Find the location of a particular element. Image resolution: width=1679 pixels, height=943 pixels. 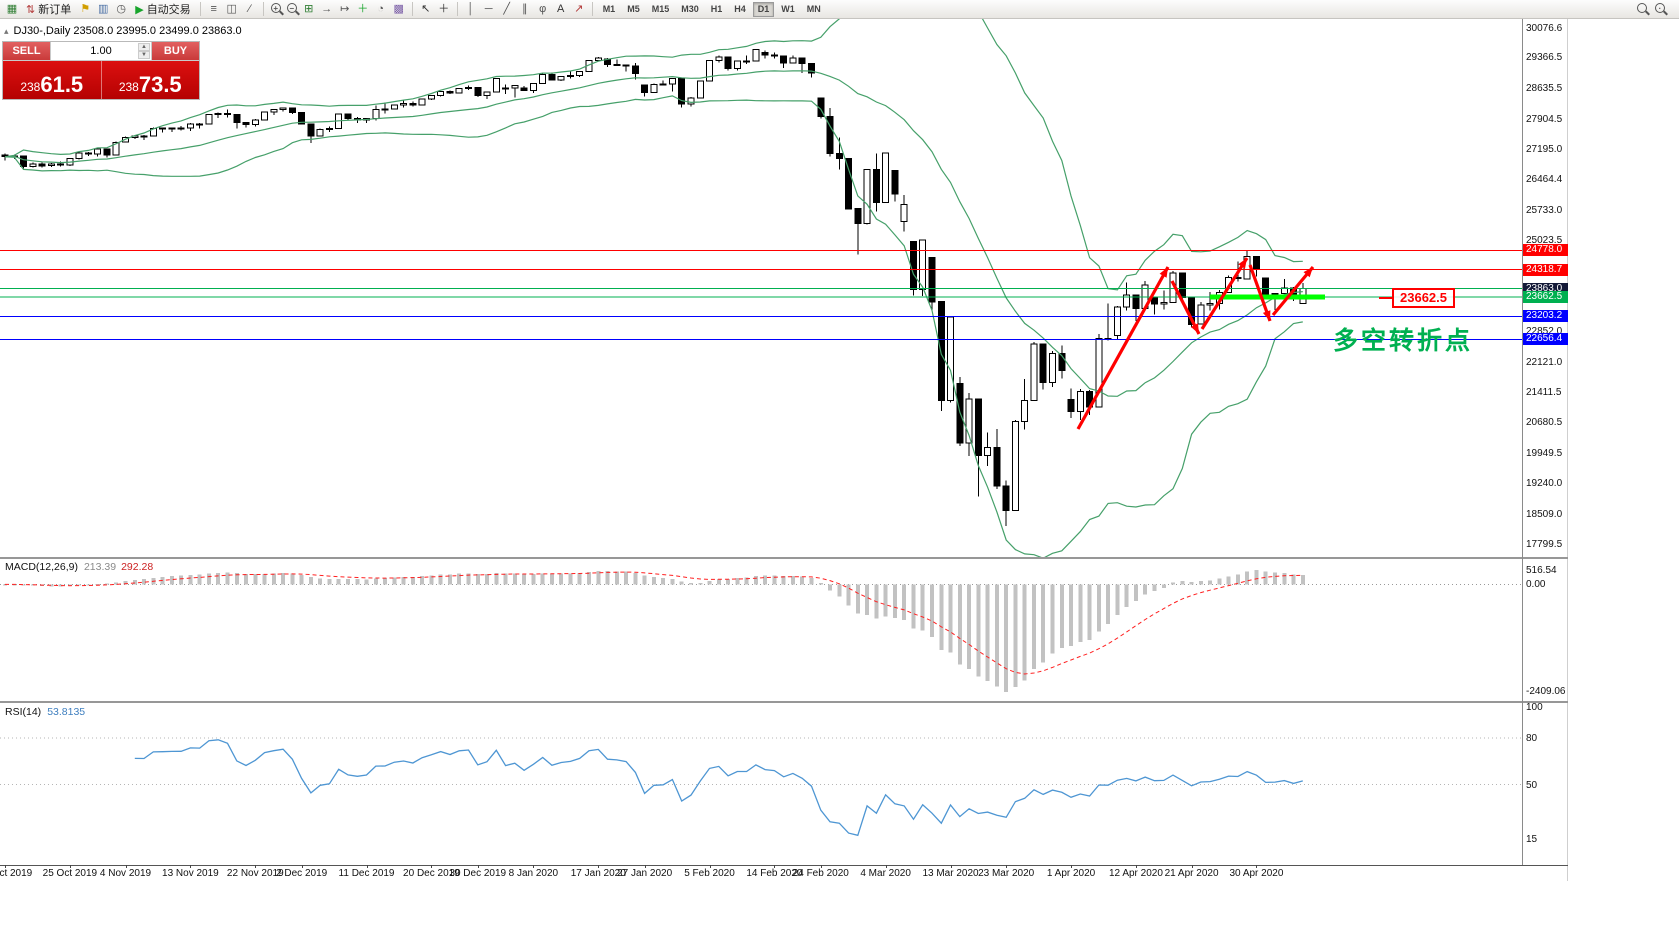

date-axis-label: 16 Oct 2019 is located at coordinates (16, 873).